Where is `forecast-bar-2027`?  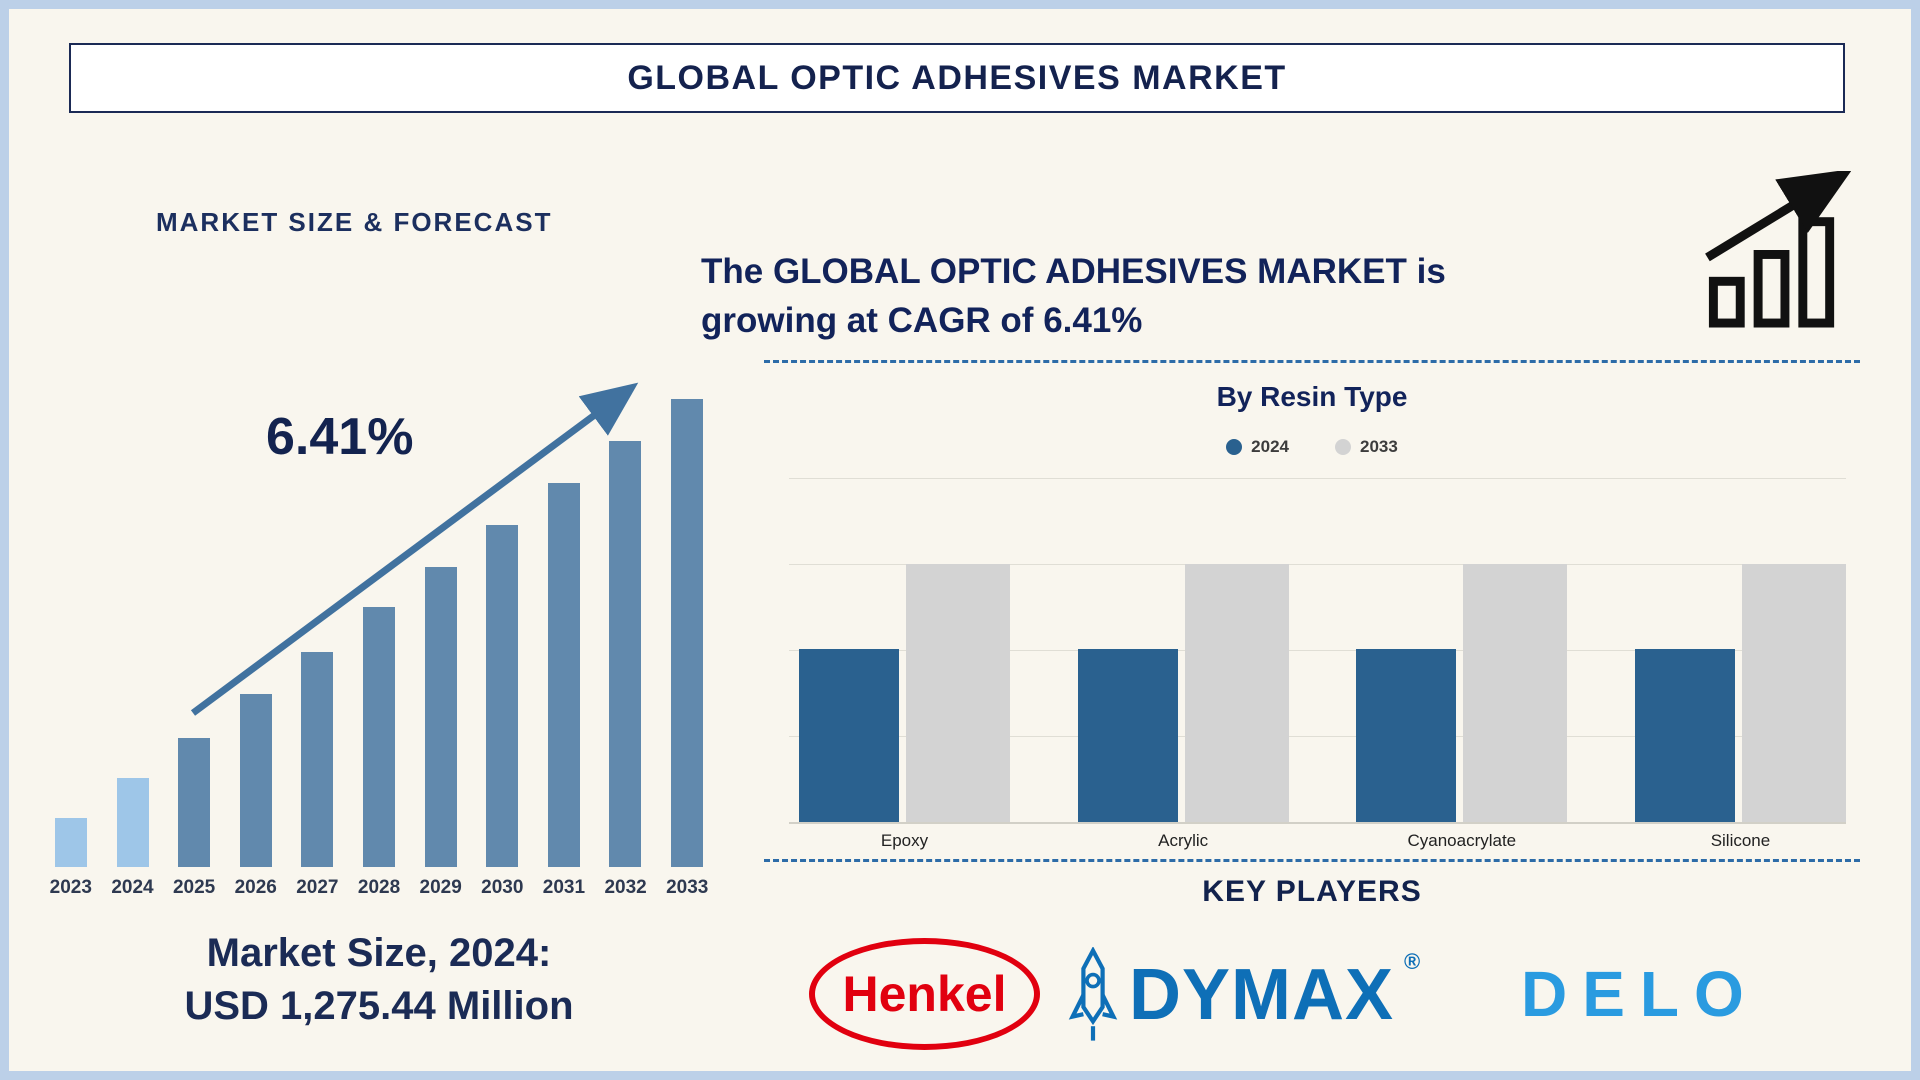 forecast-bar-2027 is located at coordinates (317, 759).